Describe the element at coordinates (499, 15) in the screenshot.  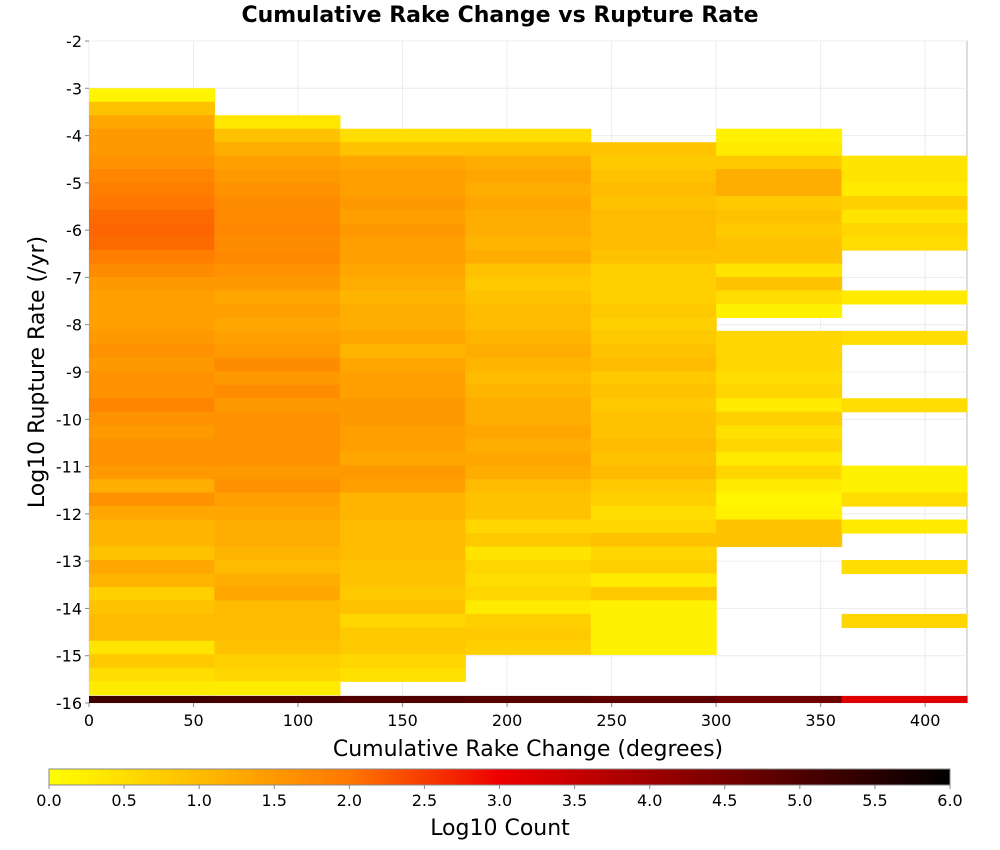
I see `chart-title: Cumulative Rake Change vs Rupture Rate` at that location.